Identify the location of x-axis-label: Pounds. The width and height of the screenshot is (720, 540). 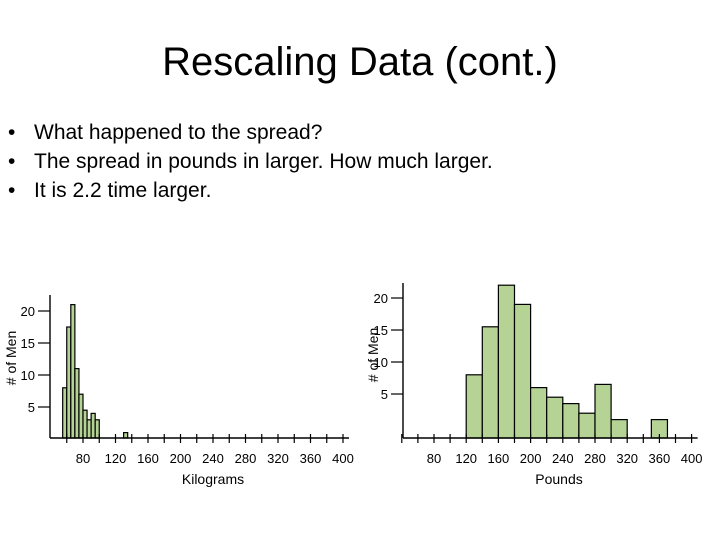
(558, 479).